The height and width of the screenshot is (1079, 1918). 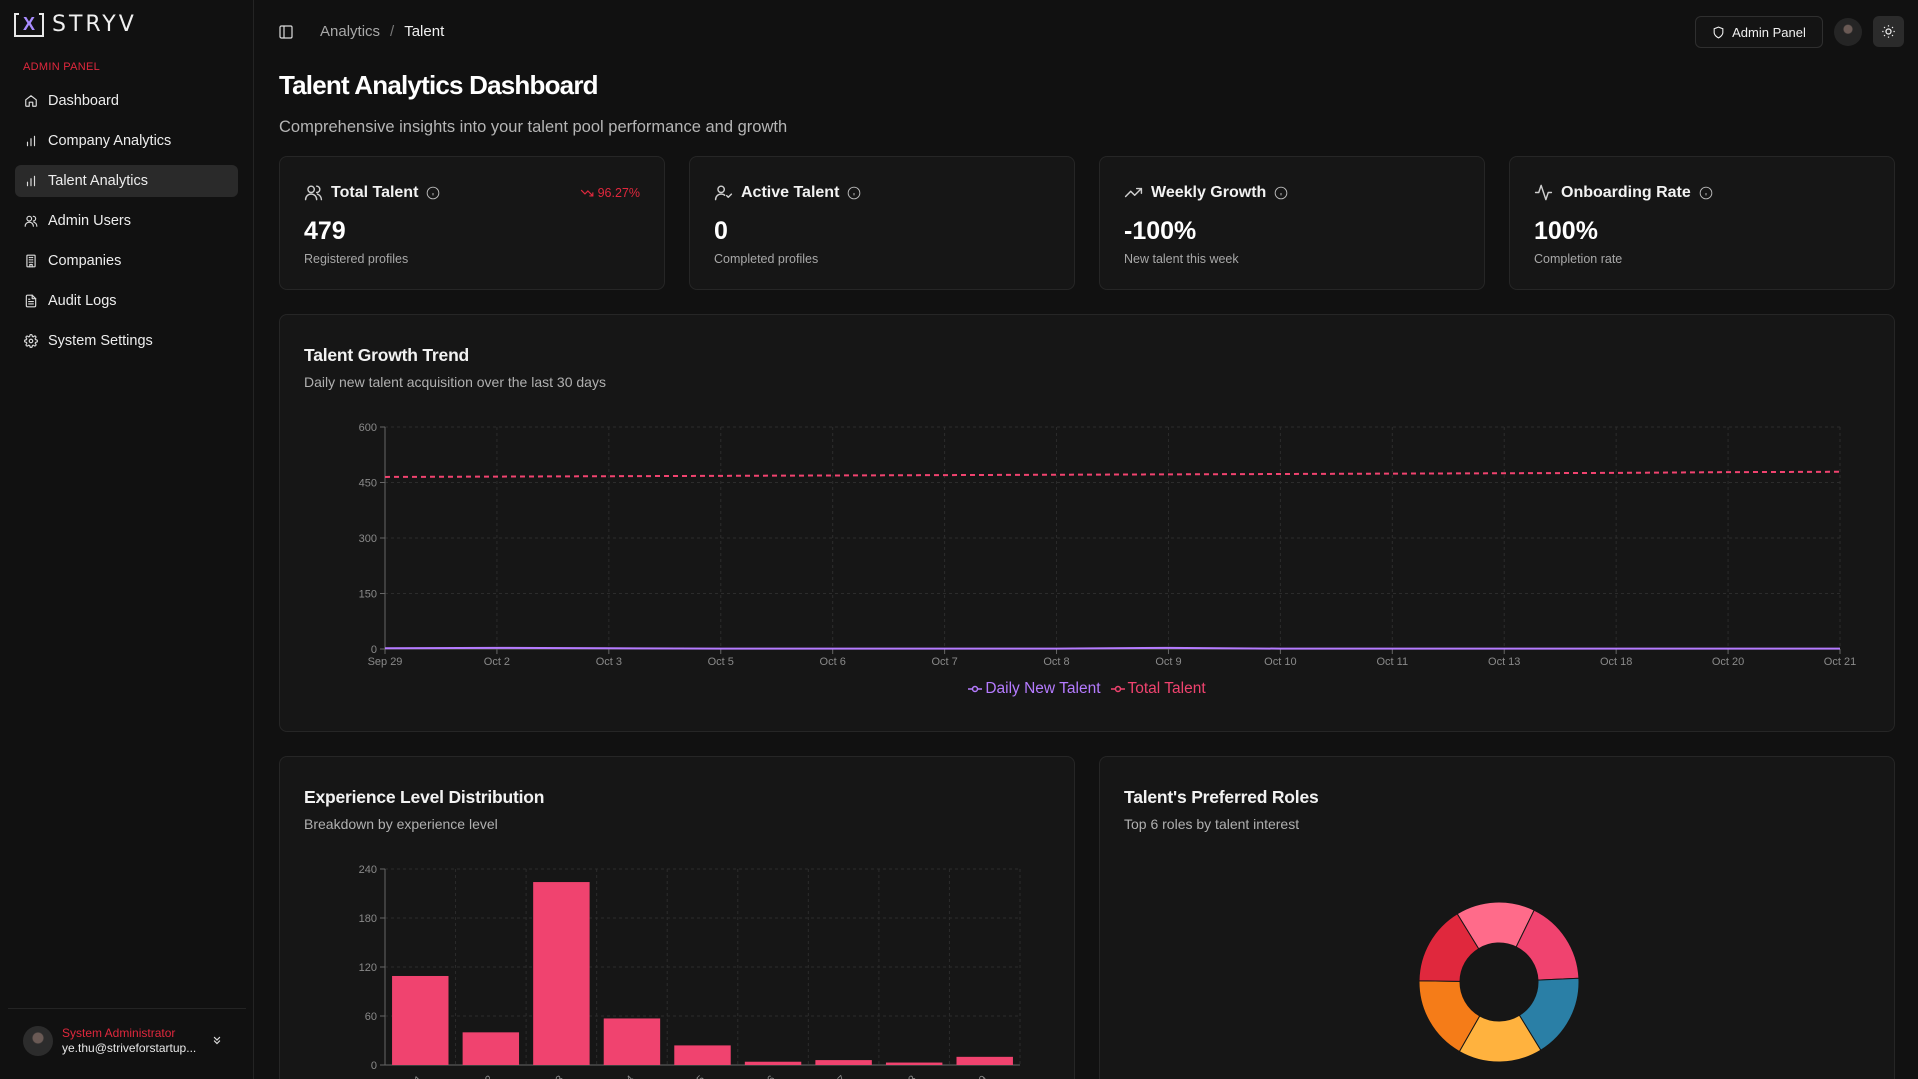 I want to click on stat-title: Active Talent, so click(x=790, y=192).